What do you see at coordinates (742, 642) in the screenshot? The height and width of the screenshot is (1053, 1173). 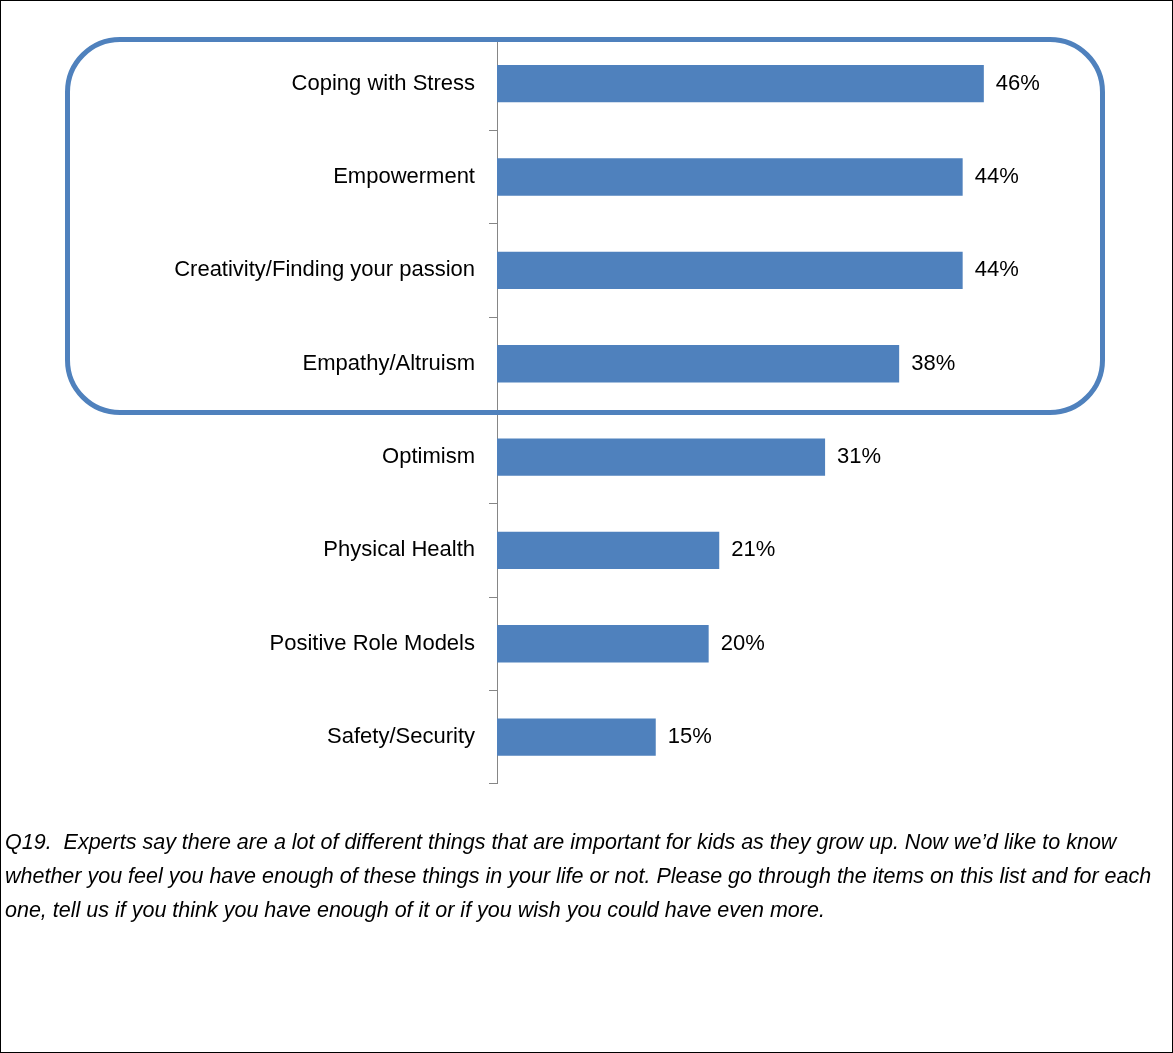 I see `data-label: 20%` at bounding box center [742, 642].